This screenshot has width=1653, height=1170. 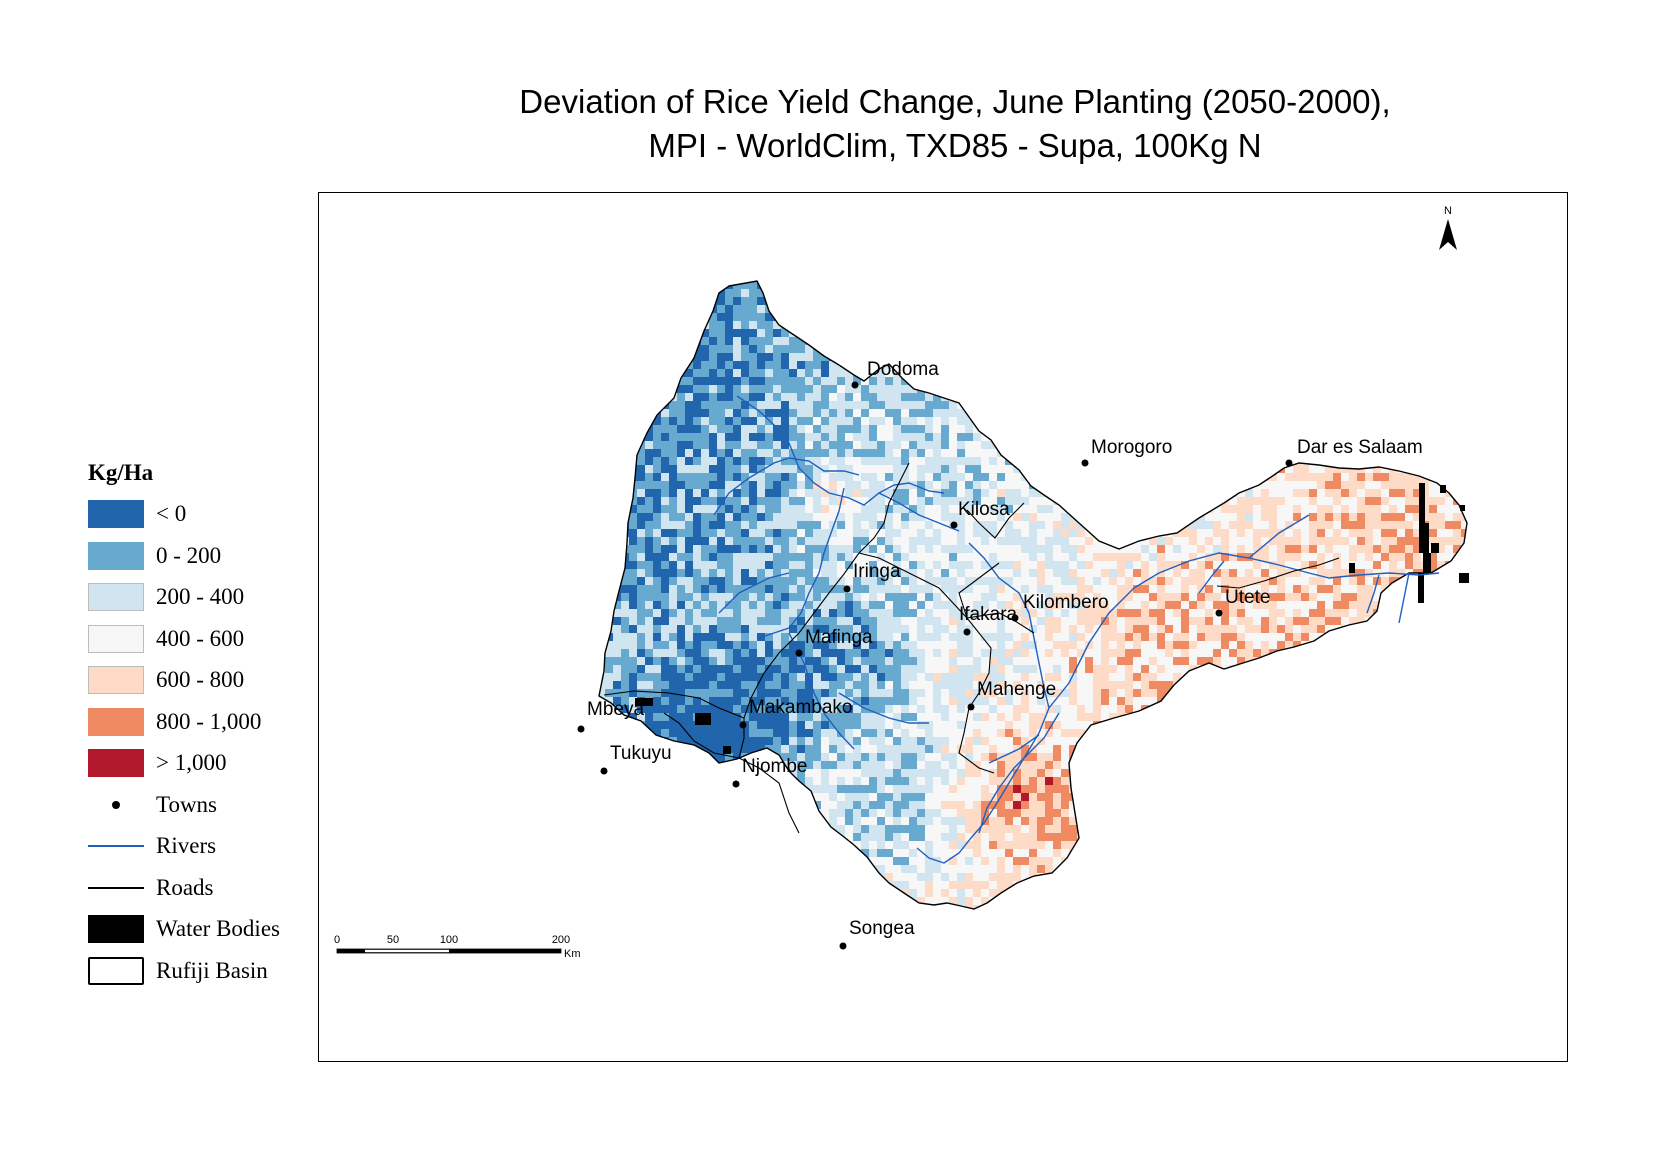 I want to click on legend-label: Rufiji Basin, so click(x=212, y=970).